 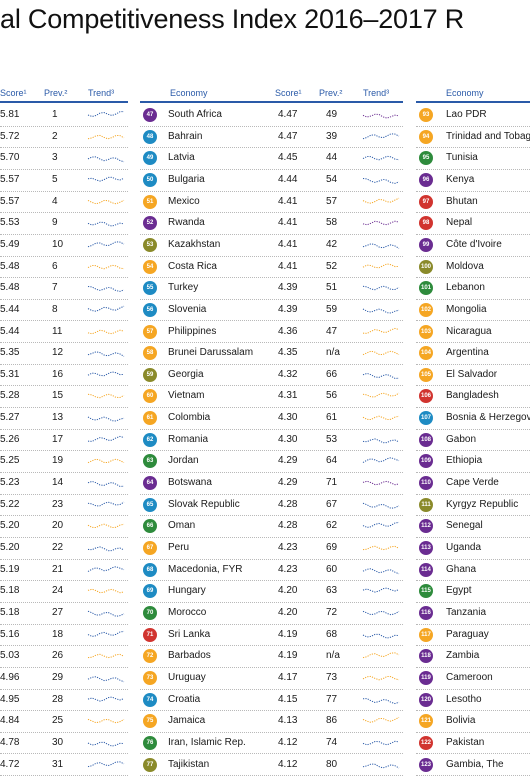 What do you see at coordinates (13, 93) in the screenshot?
I see `left-score-header: Score¹` at bounding box center [13, 93].